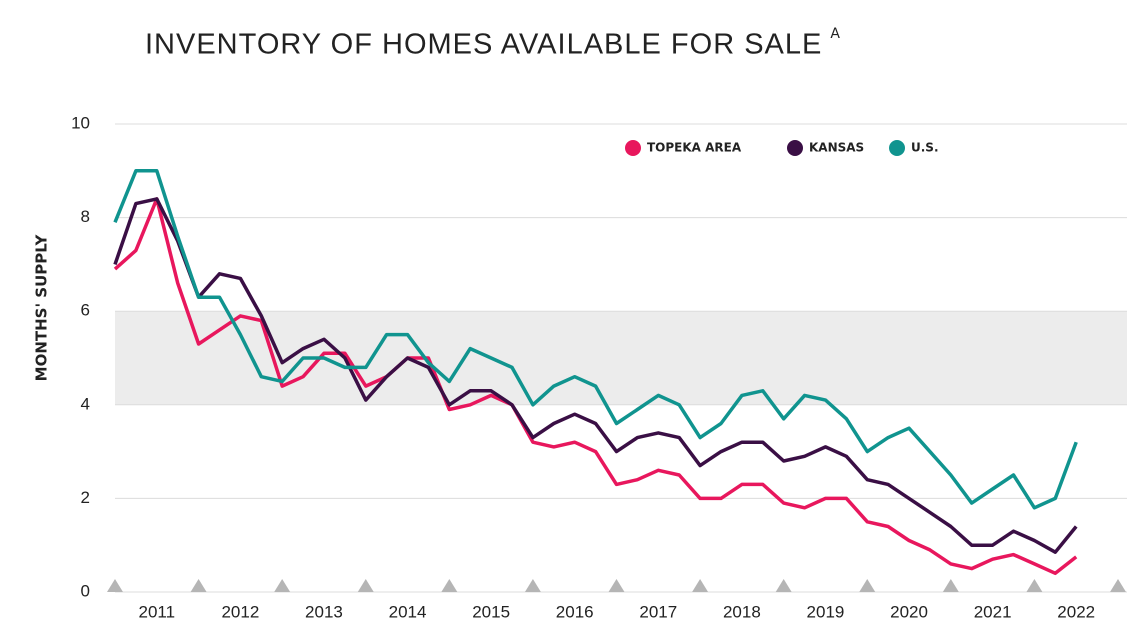 This screenshot has width=1127, height=635. What do you see at coordinates (836, 148) in the screenshot?
I see `legend-label: KANSAS` at bounding box center [836, 148].